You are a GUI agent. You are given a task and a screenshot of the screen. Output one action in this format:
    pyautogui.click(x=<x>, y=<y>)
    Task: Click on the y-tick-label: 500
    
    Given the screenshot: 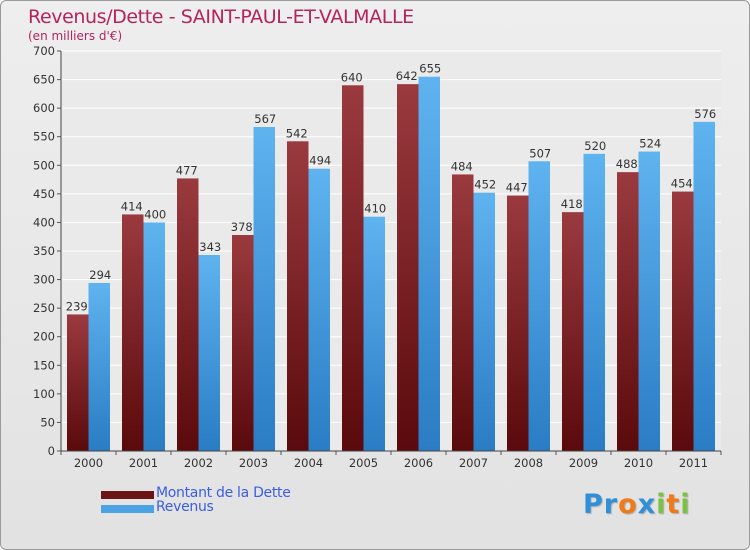 What is the action you would take?
    pyautogui.click(x=44, y=165)
    